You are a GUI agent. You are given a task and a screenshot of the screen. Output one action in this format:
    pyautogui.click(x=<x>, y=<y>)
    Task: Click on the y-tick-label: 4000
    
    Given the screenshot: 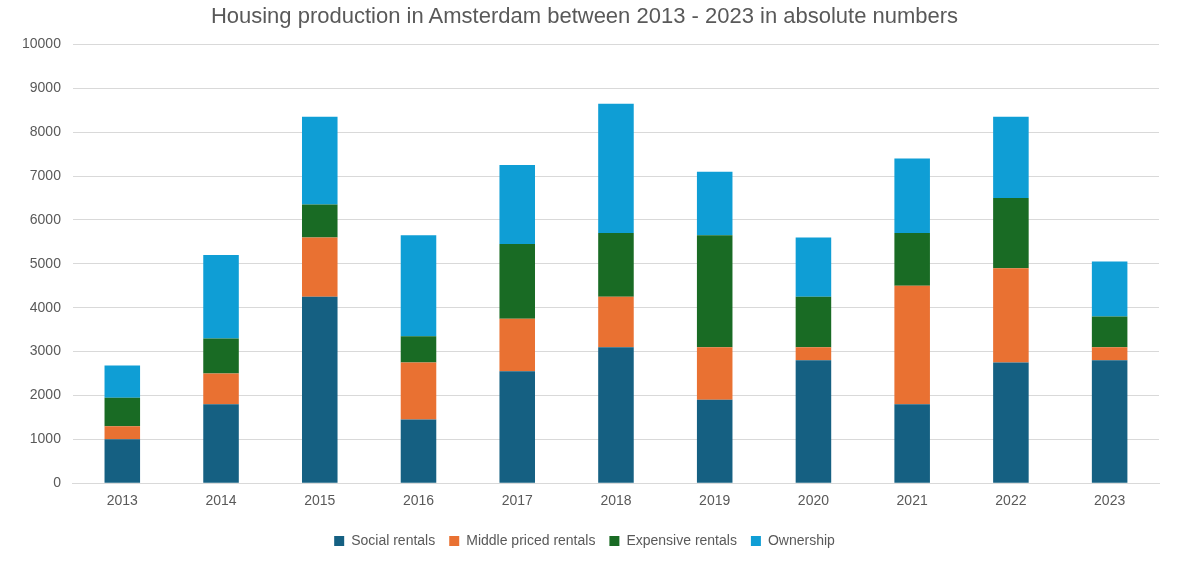 What is the action you would take?
    pyautogui.click(x=45, y=306)
    